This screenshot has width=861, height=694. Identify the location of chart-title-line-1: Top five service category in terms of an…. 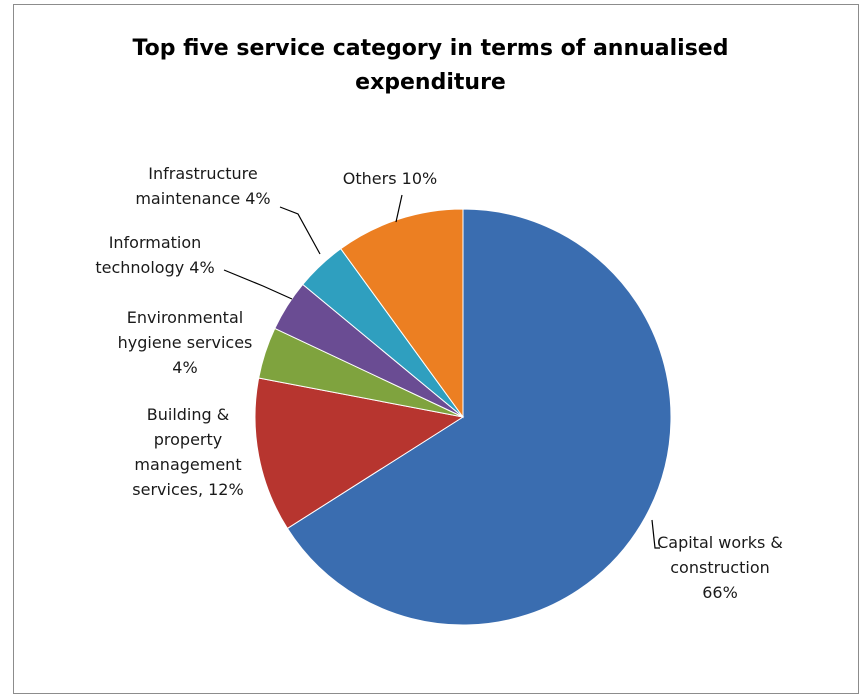
(430, 48).